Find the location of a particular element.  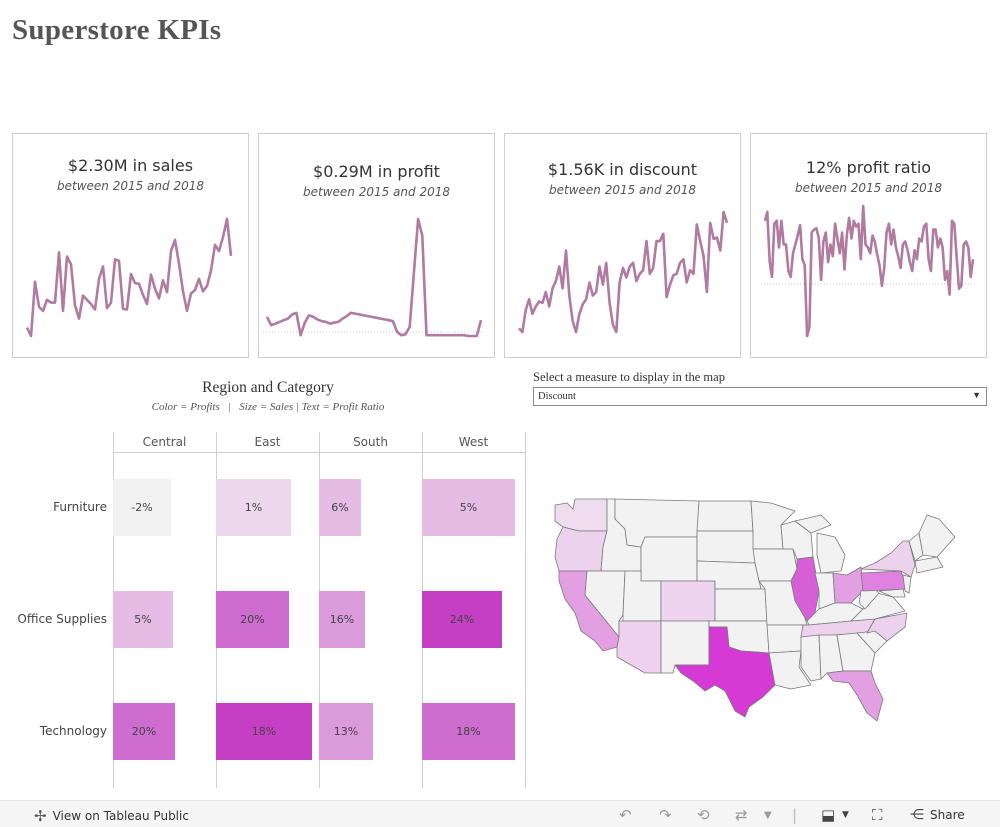

category-region-cell: -2% is located at coordinates (142, 507).